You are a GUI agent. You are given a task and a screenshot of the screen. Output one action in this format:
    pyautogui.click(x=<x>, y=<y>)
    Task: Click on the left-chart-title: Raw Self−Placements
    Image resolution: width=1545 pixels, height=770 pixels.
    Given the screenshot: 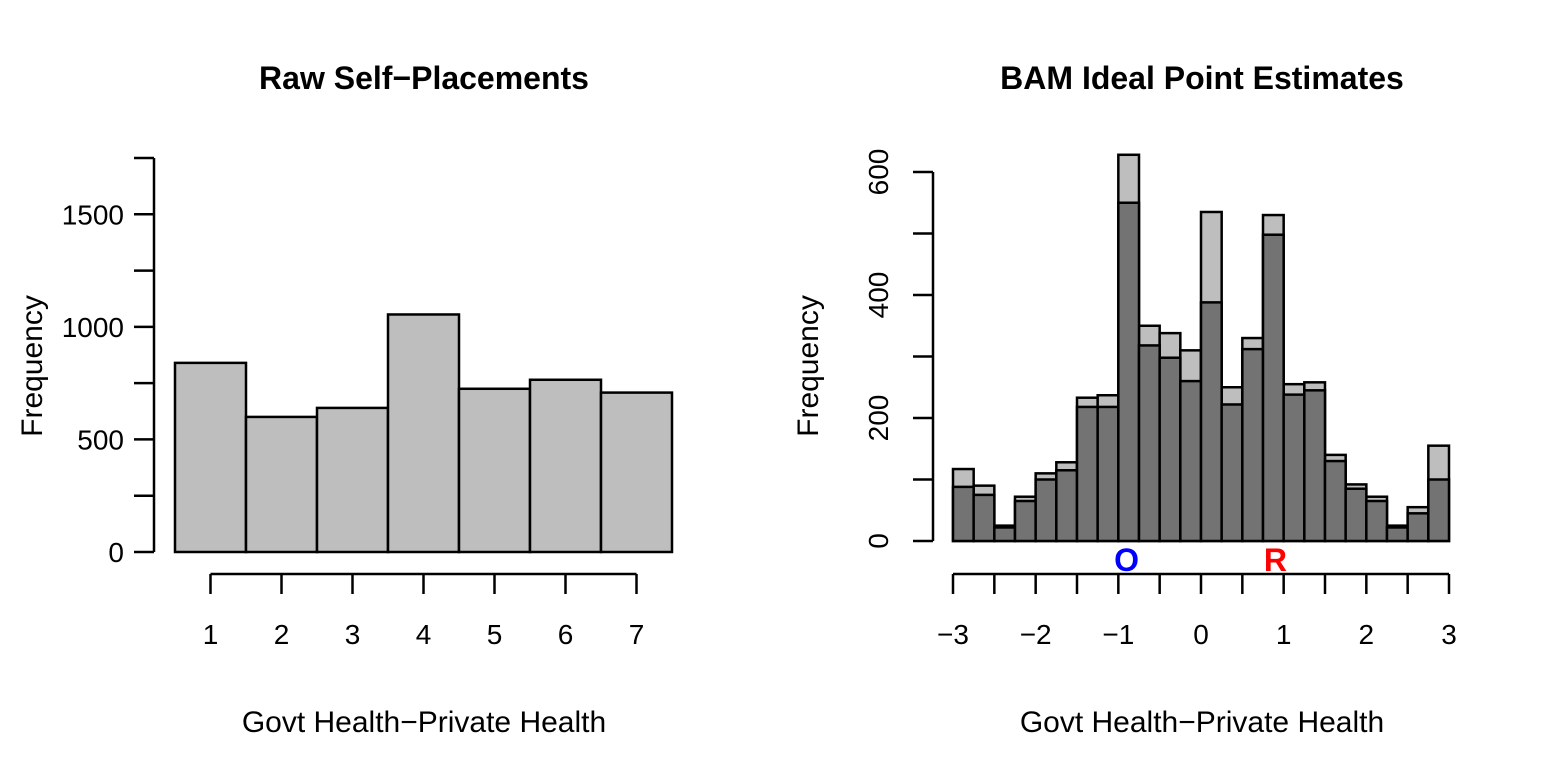 What is the action you would take?
    pyautogui.click(x=424, y=78)
    